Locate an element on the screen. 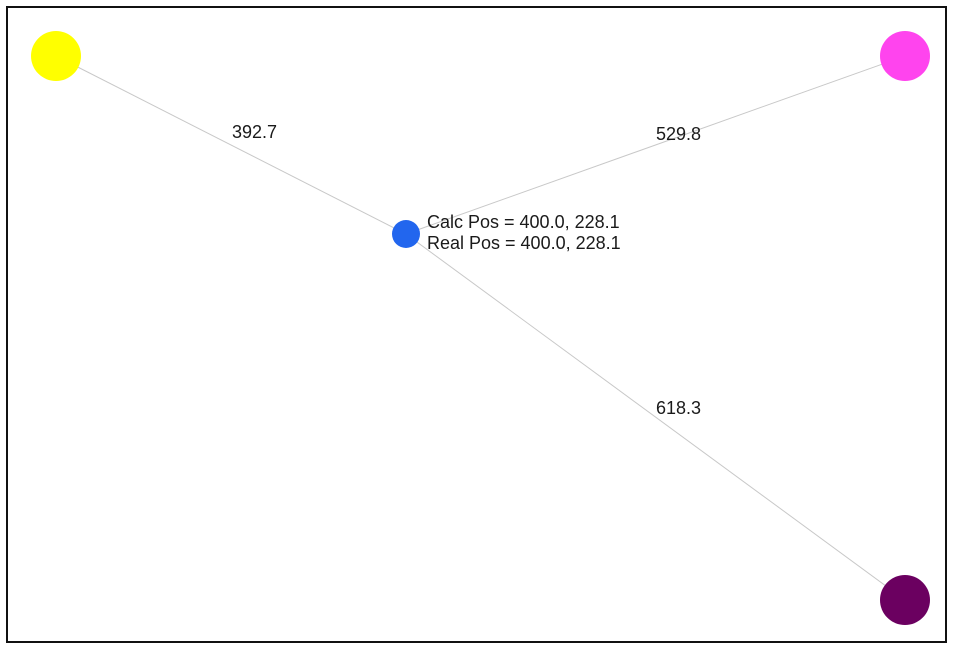 Image resolution: width=957 pixels, height=651 pixels. edge-yellow is located at coordinates (231, 145).